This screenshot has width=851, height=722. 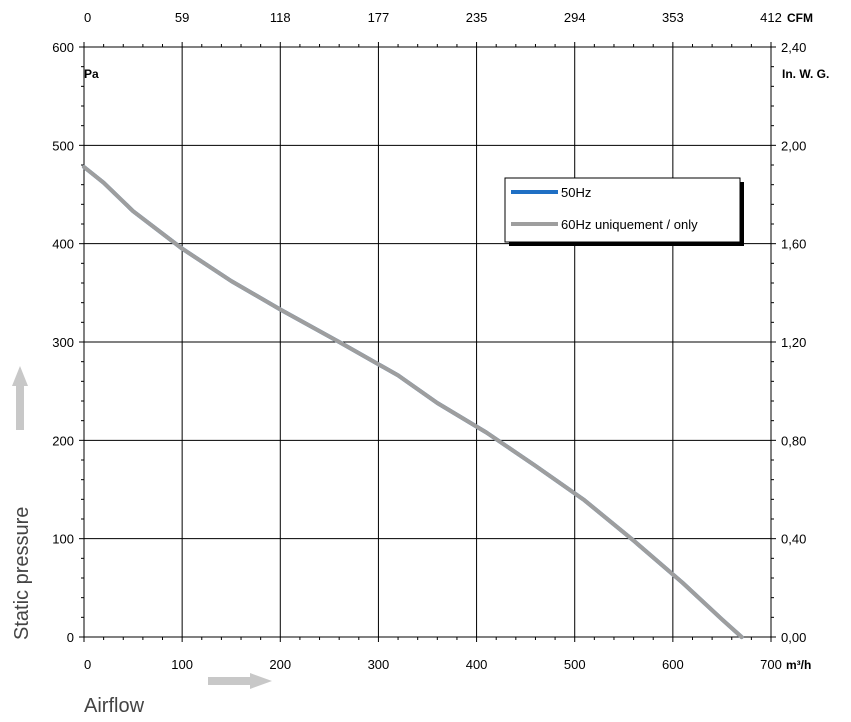 What do you see at coordinates (182, 664) in the screenshot?
I see `x-tick-label: 100` at bounding box center [182, 664].